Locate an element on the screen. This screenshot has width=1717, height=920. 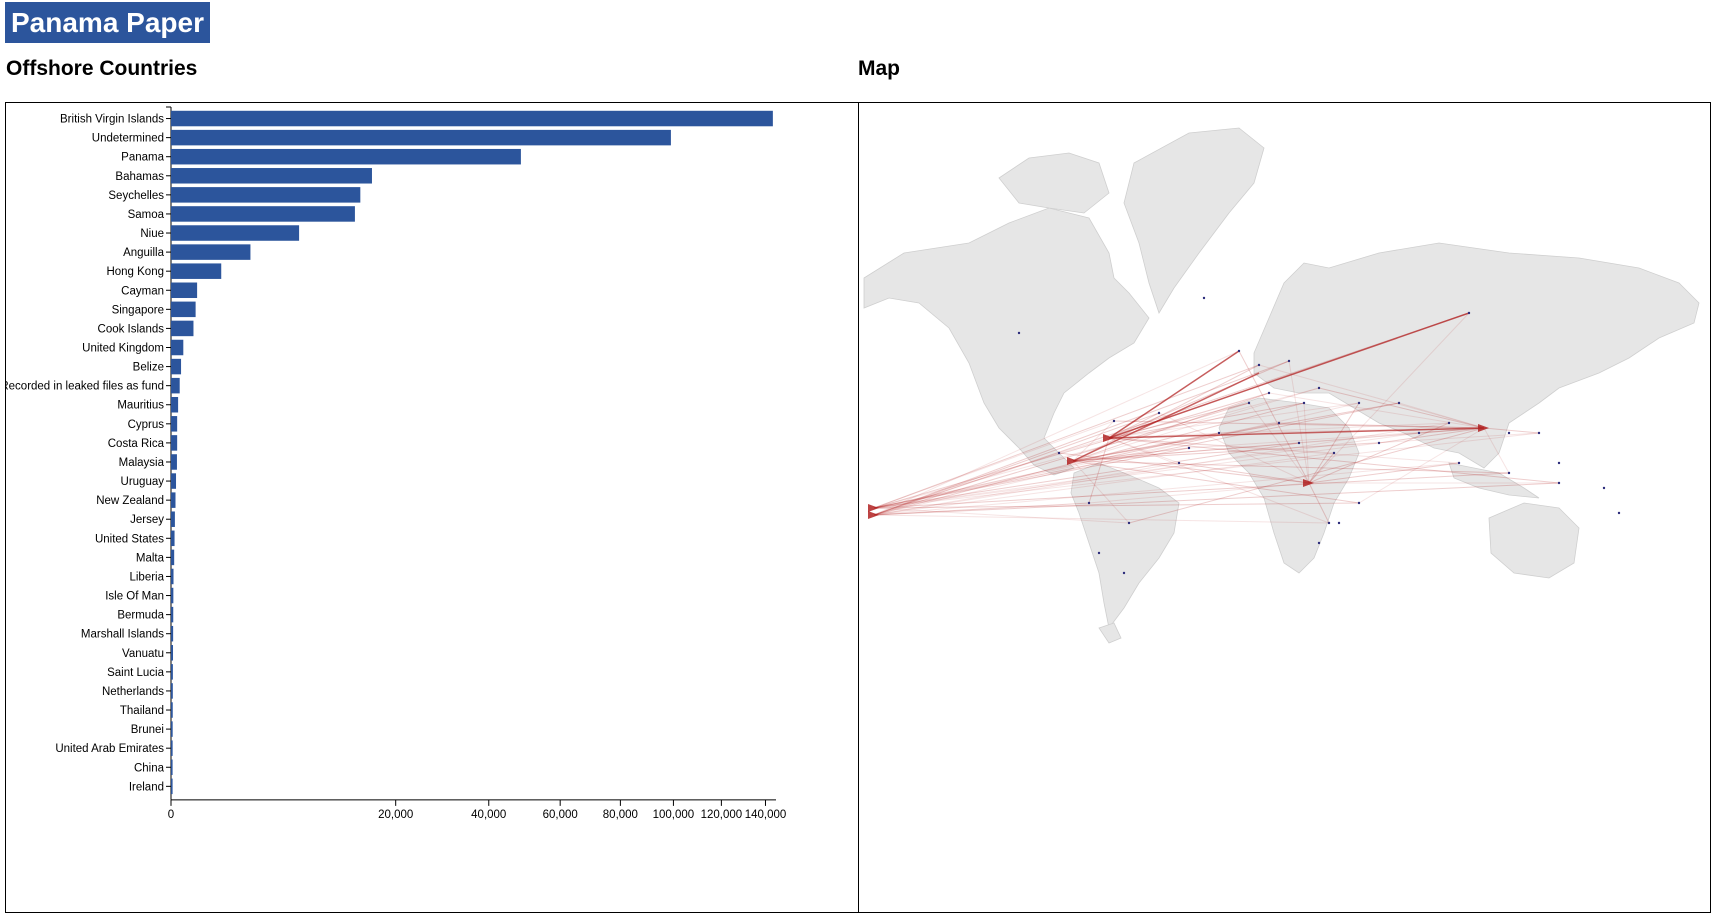
bar-chart-title: Offshore Countries is located at coordinates (102, 68).